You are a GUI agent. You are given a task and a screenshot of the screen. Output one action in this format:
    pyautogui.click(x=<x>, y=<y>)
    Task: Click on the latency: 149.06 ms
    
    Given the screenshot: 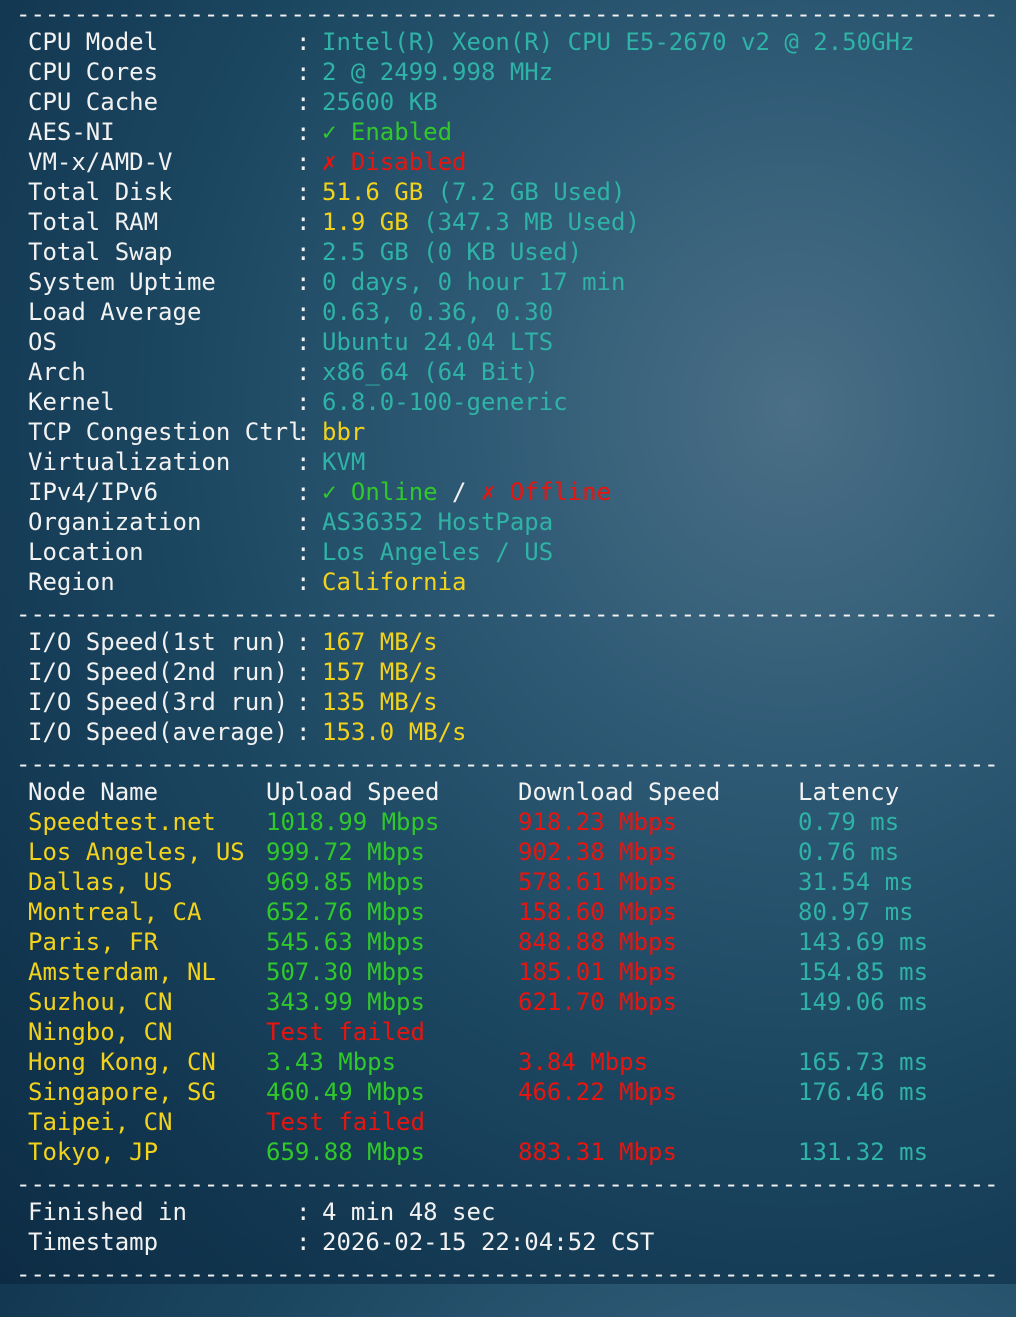 What is the action you would take?
    pyautogui.click(x=863, y=1002)
    